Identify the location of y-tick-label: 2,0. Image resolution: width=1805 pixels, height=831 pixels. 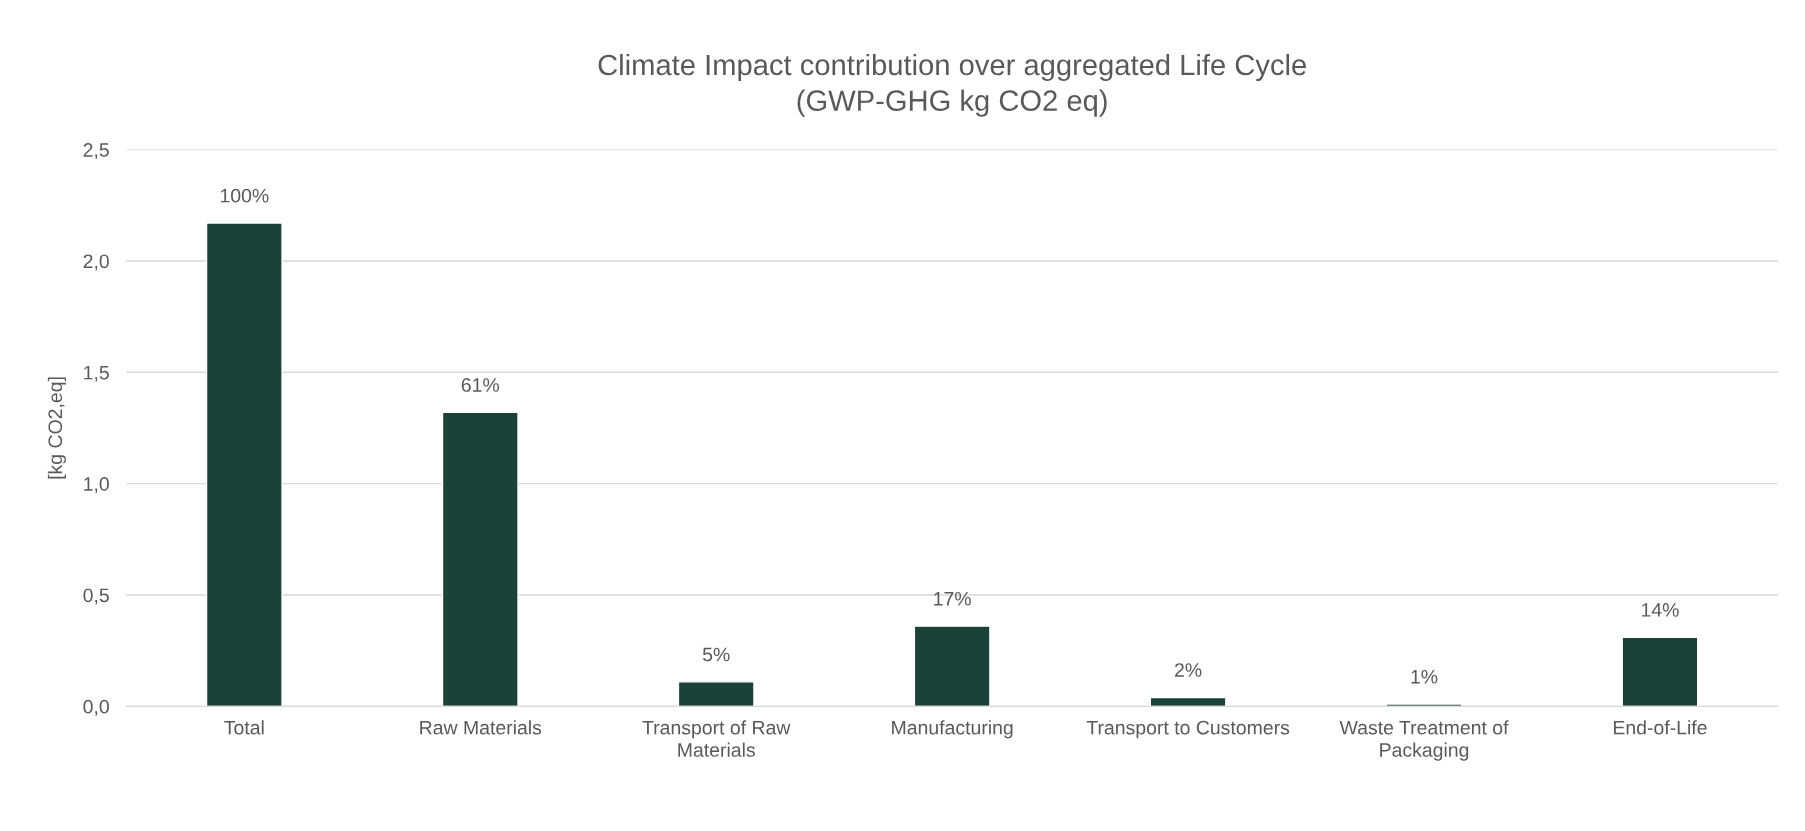
(96, 262).